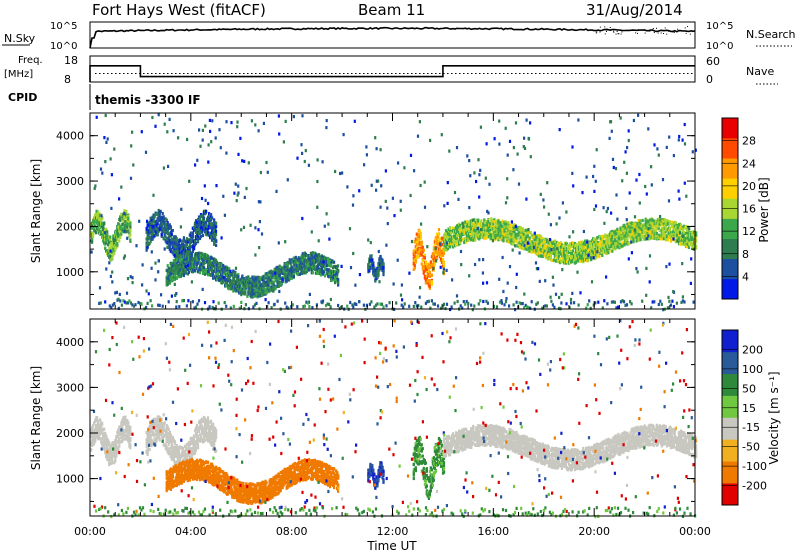 Image resolution: width=800 pixels, height=554 pixels. What do you see at coordinates (771, 34) in the screenshot?
I see `noise-right-label: N.Search` at bounding box center [771, 34].